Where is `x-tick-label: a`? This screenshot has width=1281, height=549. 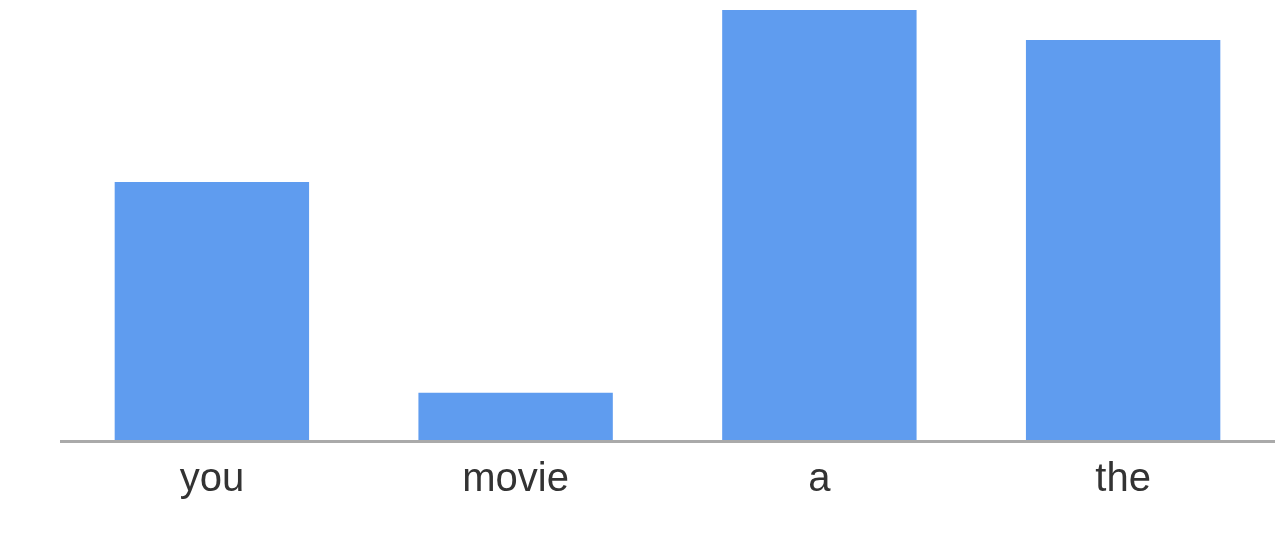
x-tick-label: a is located at coordinates (820, 477).